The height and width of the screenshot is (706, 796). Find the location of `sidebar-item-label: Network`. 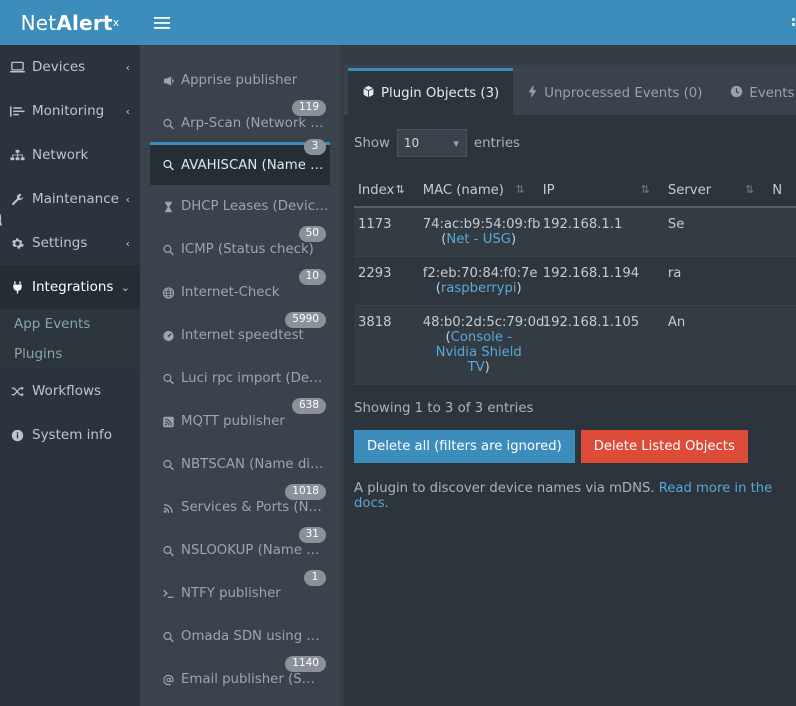

sidebar-item-label: Network is located at coordinates (60, 155).